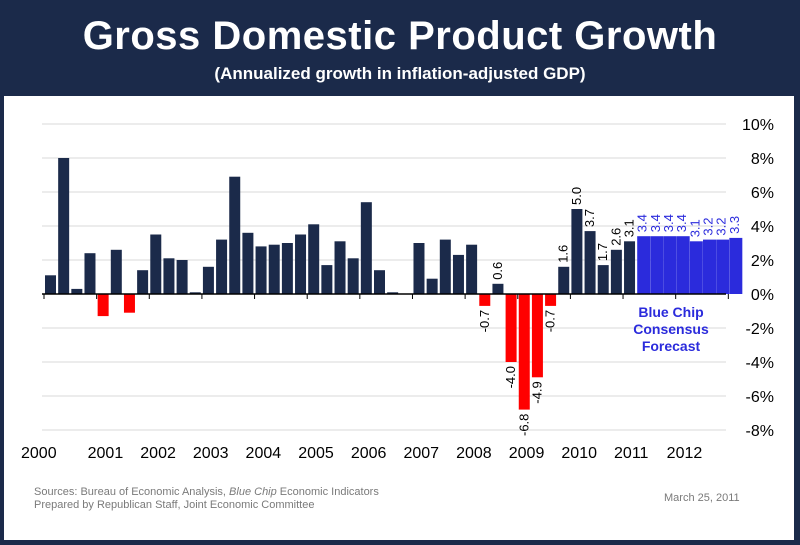 Image resolution: width=800 pixels, height=545 pixels. I want to click on y-tick-label: -8%, so click(760, 431).